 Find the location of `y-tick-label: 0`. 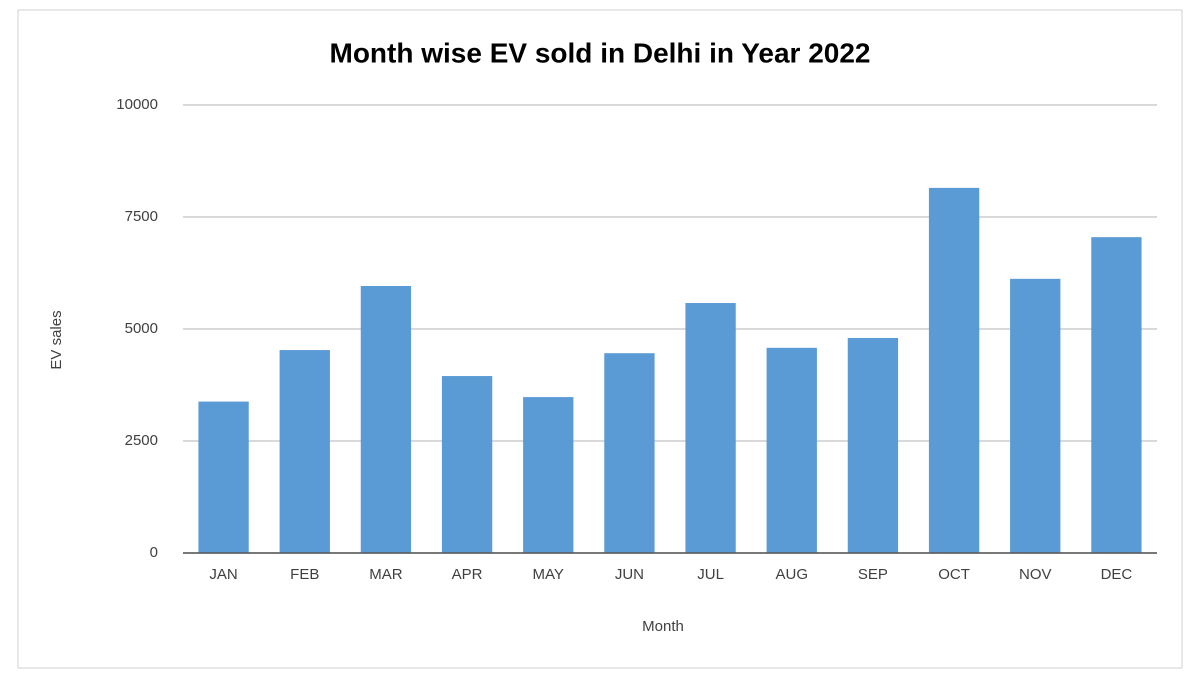

y-tick-label: 0 is located at coordinates (154, 552).